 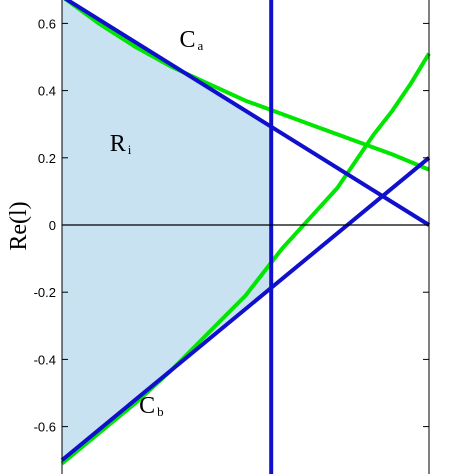 I want to click on y-tick-label: 0.4, so click(x=47, y=91).